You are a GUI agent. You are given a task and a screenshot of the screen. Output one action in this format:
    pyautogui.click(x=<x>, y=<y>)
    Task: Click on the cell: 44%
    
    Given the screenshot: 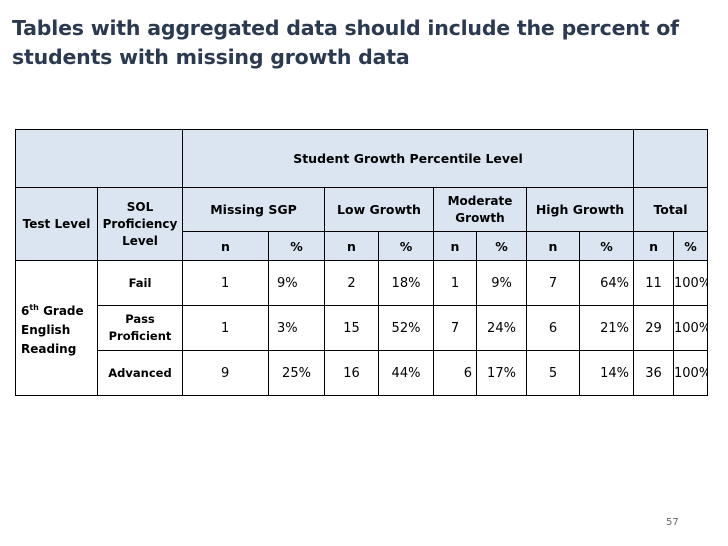 What is the action you would take?
    pyautogui.click(x=406, y=373)
    